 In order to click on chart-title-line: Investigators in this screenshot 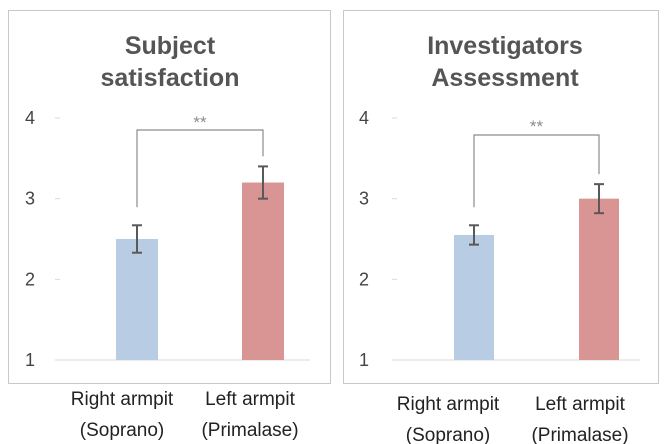, I will do `click(505, 46)`.